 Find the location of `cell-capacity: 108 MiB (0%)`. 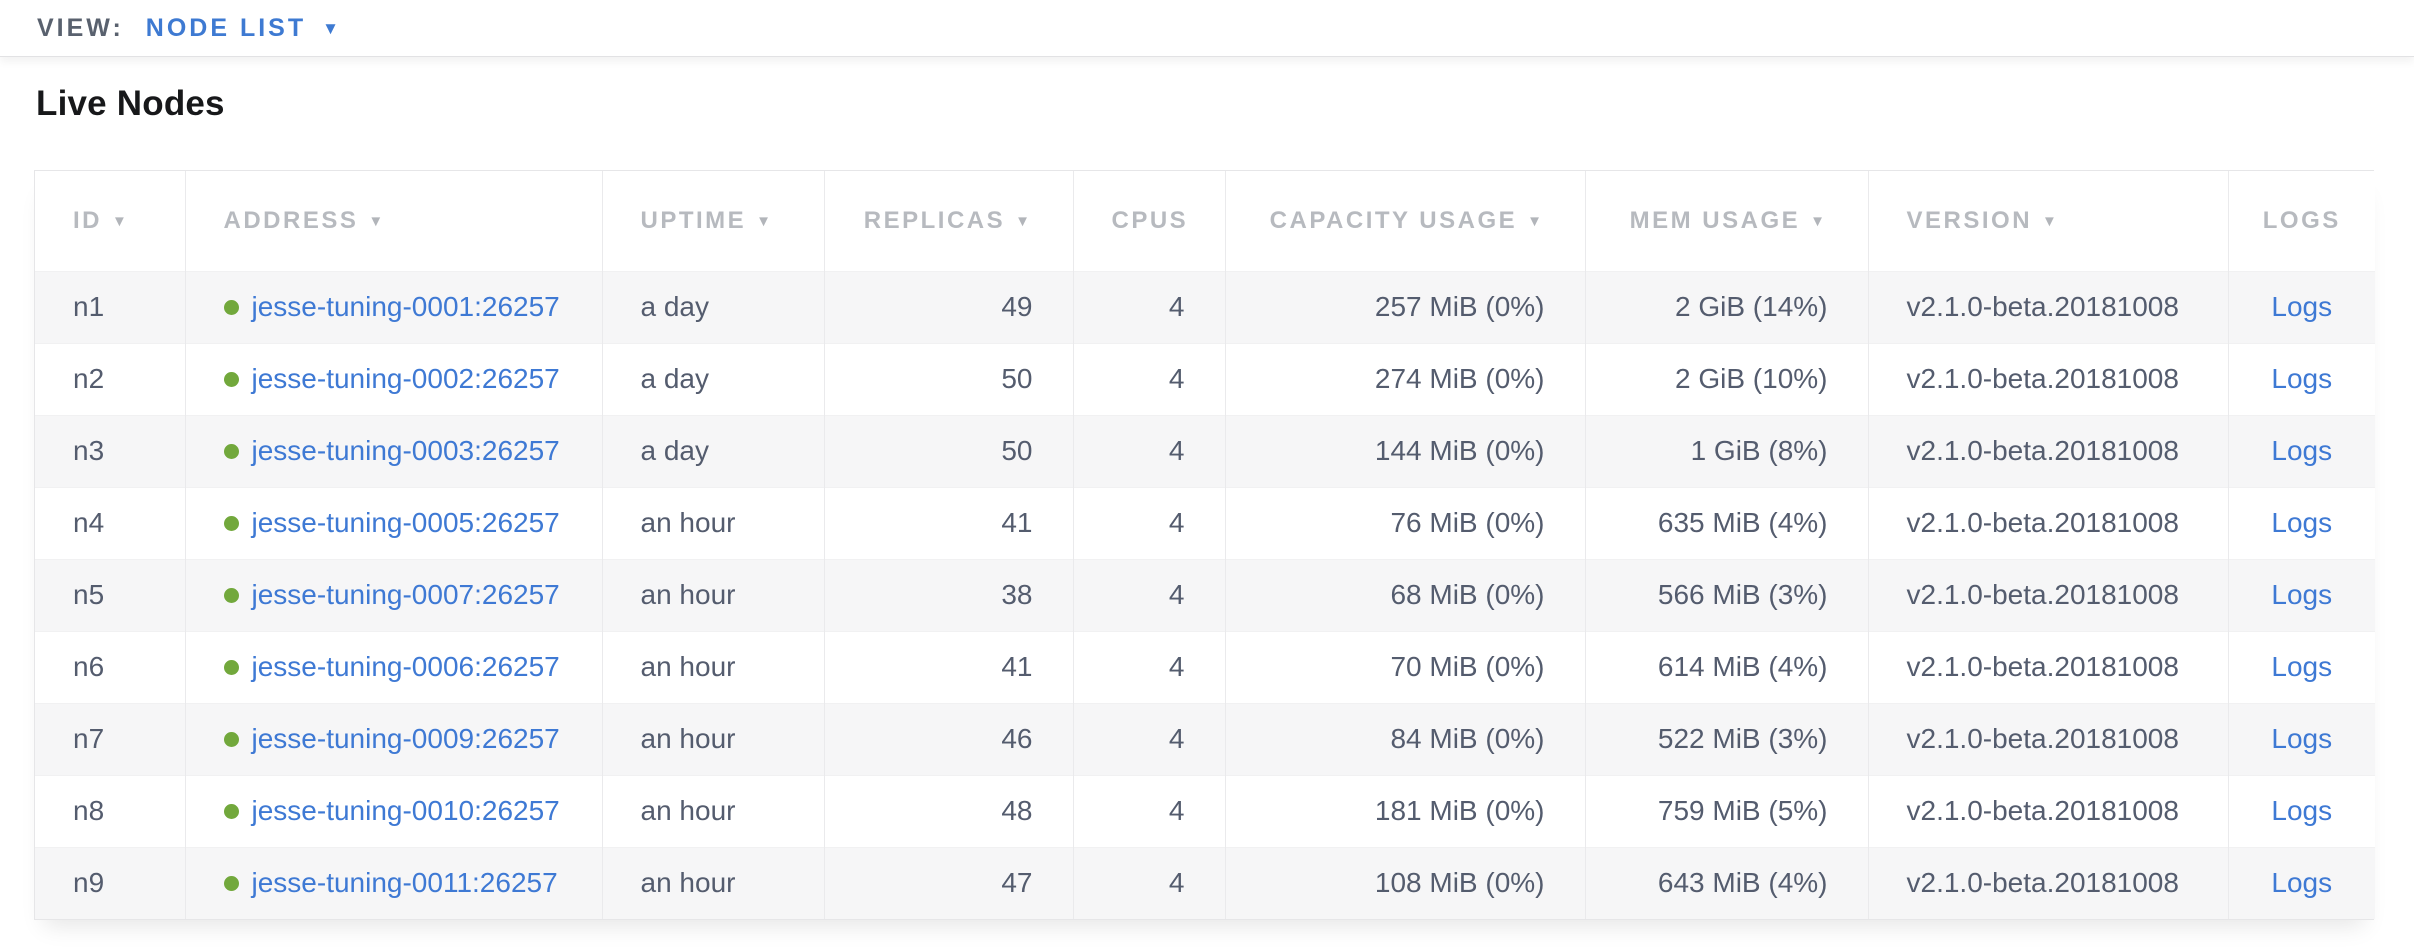

cell-capacity: 108 MiB (0%) is located at coordinates (1405, 883).